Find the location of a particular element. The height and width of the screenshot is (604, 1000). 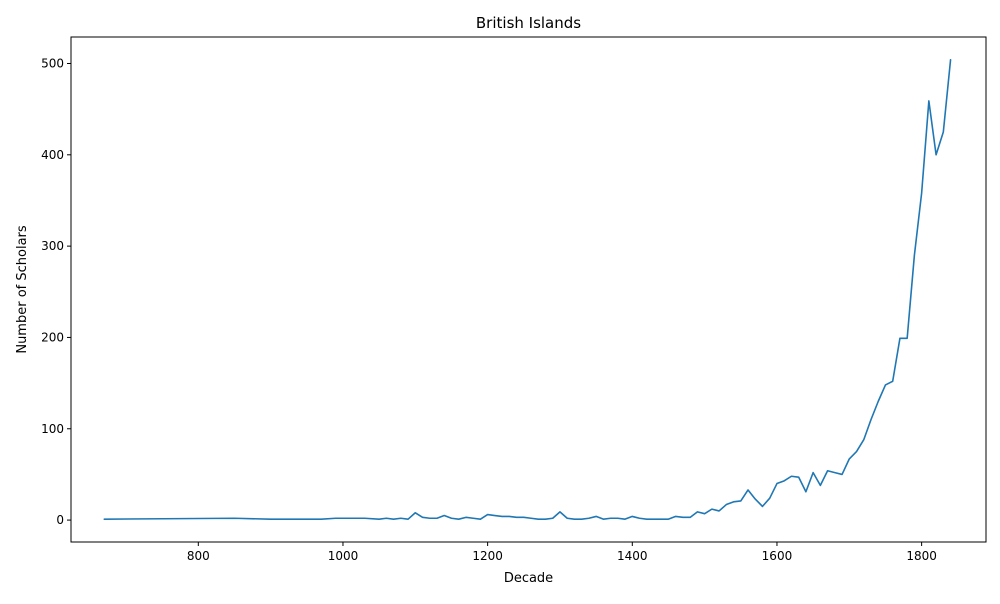

chart-title: British Islands is located at coordinates (528, 23).